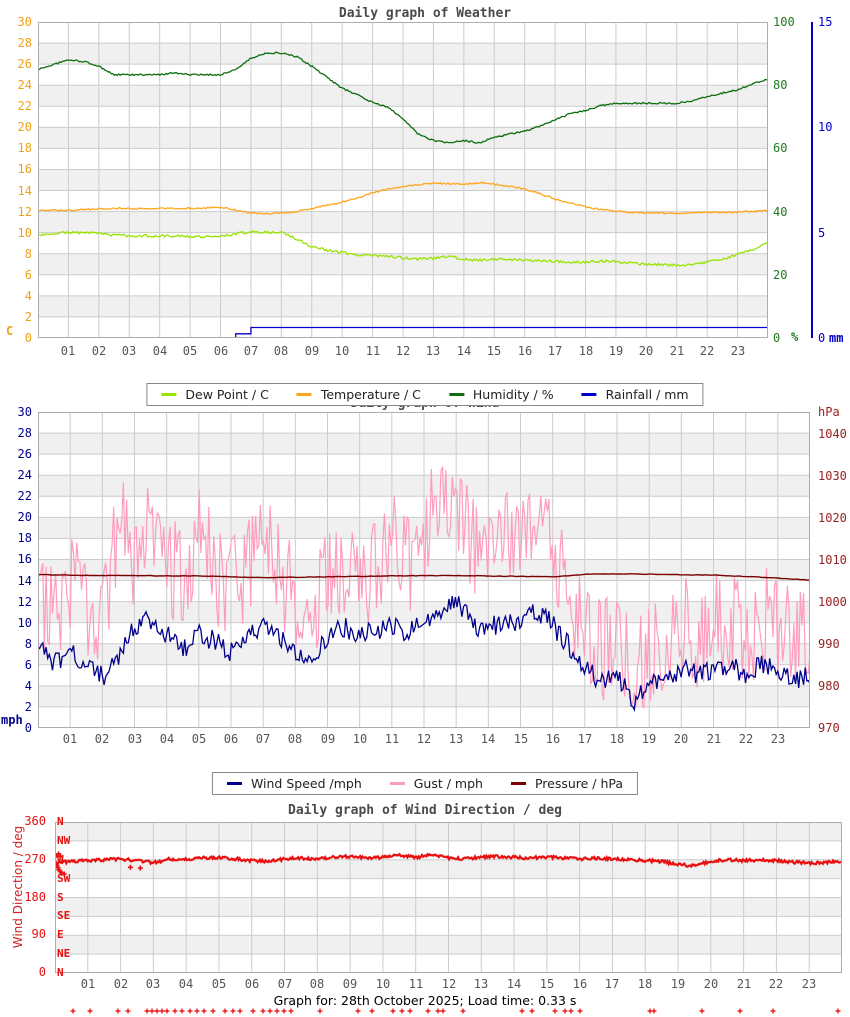  Describe the element at coordinates (521, 739) in the screenshot. I see `x-tick-label: 15` at that location.